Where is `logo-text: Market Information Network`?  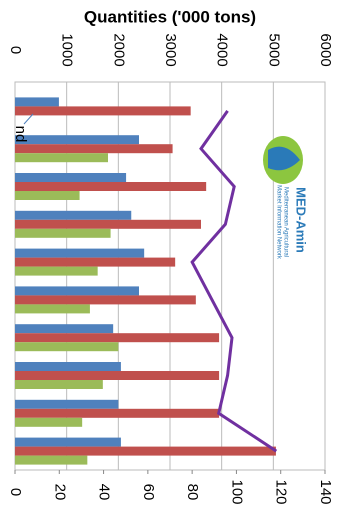
logo-text: Market Information Network is located at coordinates (278, 222).